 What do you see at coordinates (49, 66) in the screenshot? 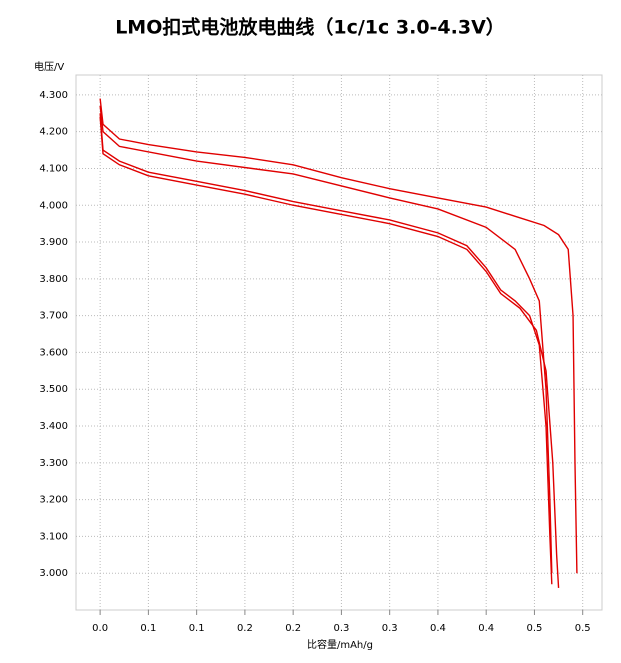
I see `y-axis-label: 电压/V` at bounding box center [49, 66].